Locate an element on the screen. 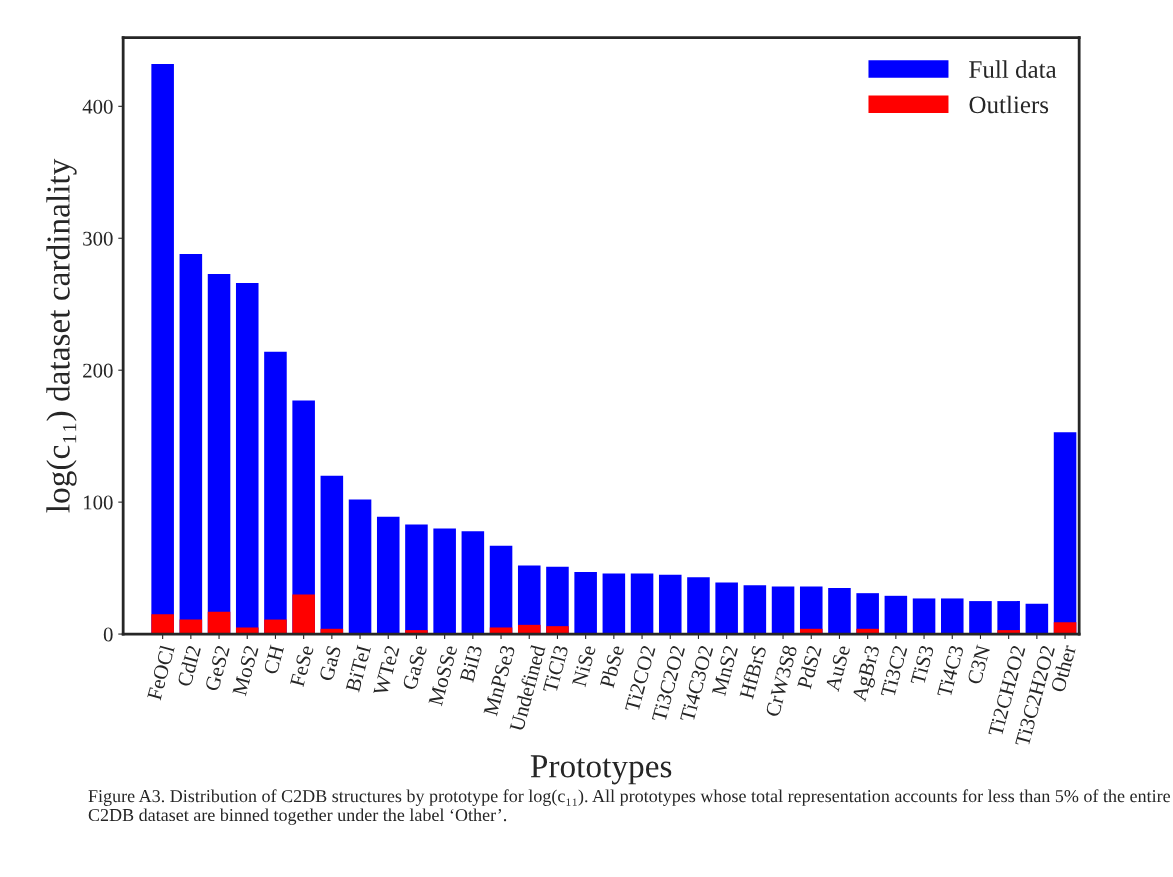 This screenshot has width=1173, height=877. x-tick-label: FeOCl is located at coordinates (160, 672).